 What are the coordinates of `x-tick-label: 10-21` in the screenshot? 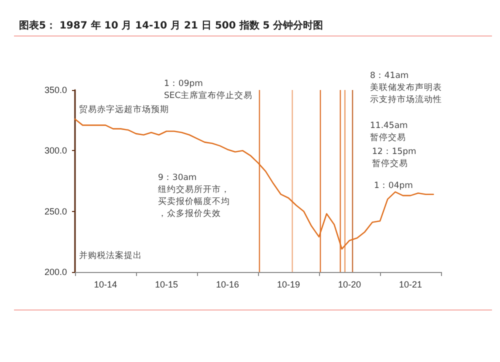 It's located at (410, 285).